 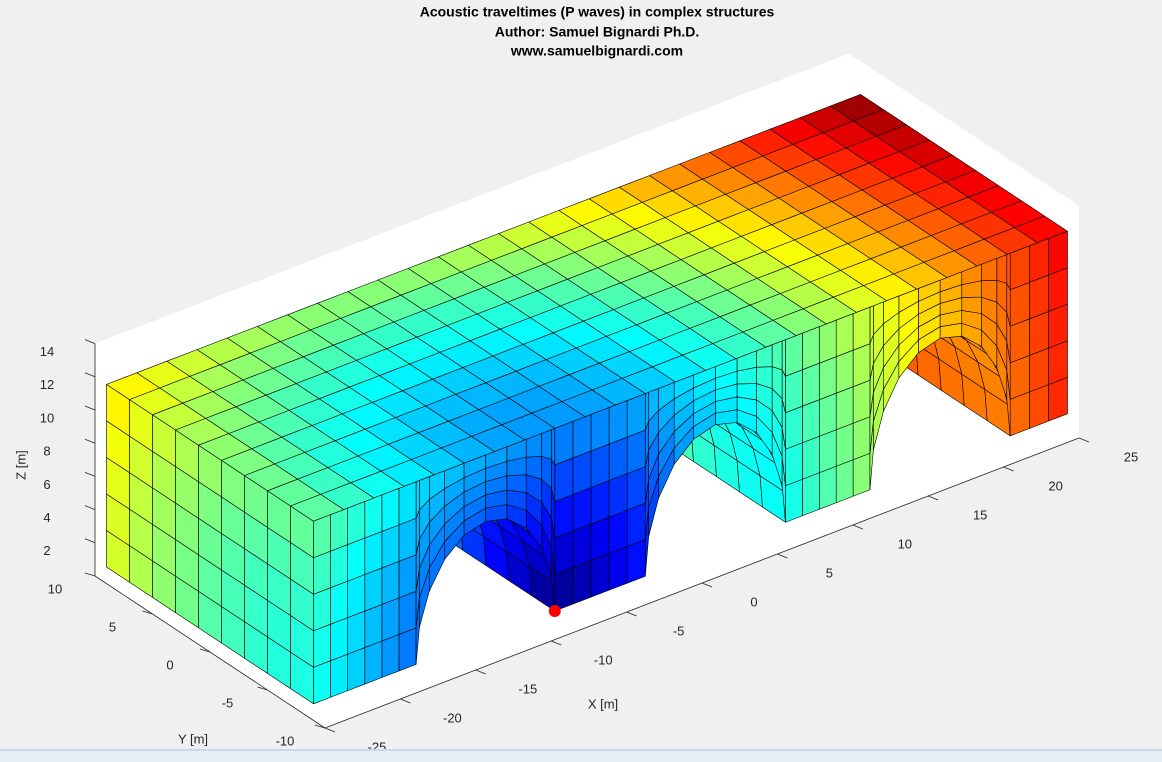 I want to click on source-point, so click(x=554, y=611).